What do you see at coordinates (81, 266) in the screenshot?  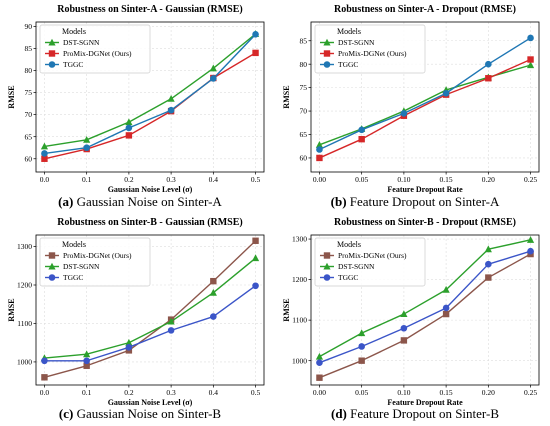 I see `chart-c-legend-label-1: DST-SGNN` at bounding box center [81, 266].